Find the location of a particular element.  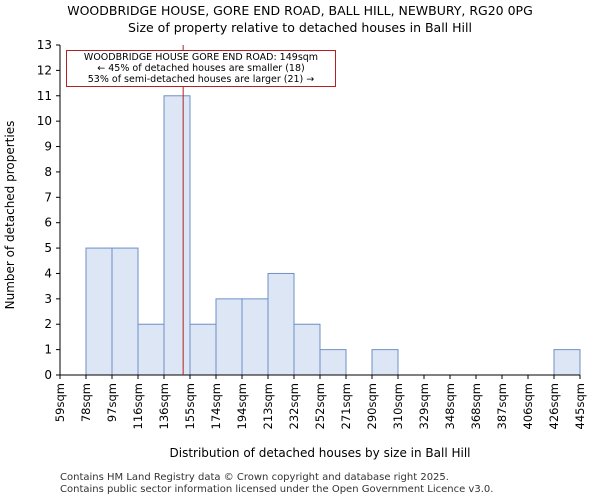

y-tick-label: 4 is located at coordinates (48, 273).